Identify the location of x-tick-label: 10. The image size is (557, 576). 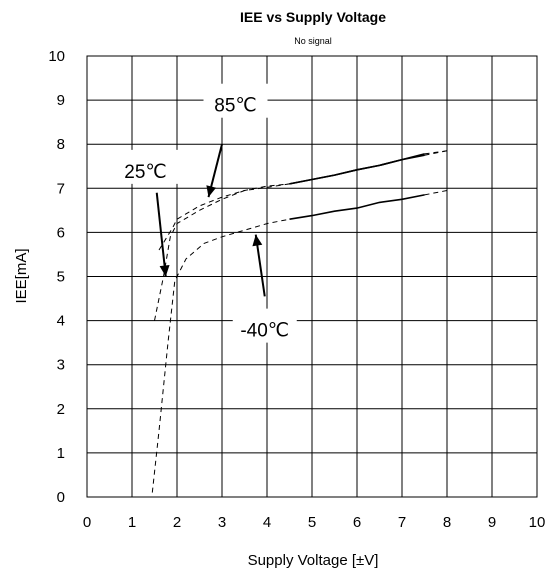
(537, 522).